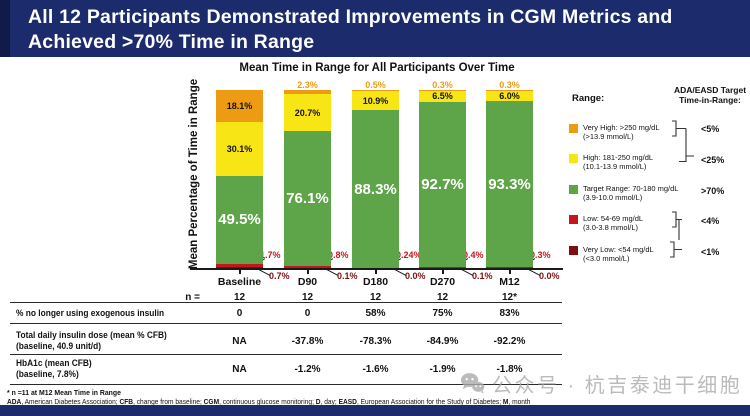 This screenshot has height=416, width=750. Describe the element at coordinates (171, 42) in the screenshot. I see `slide-title-line2: Achieved >70% Time in Range` at that location.